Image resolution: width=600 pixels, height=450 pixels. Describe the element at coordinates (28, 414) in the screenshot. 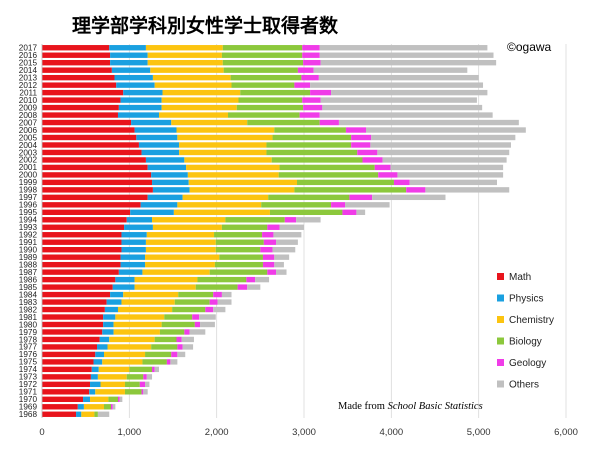

I see `y-tick-label: 1968` at that location.